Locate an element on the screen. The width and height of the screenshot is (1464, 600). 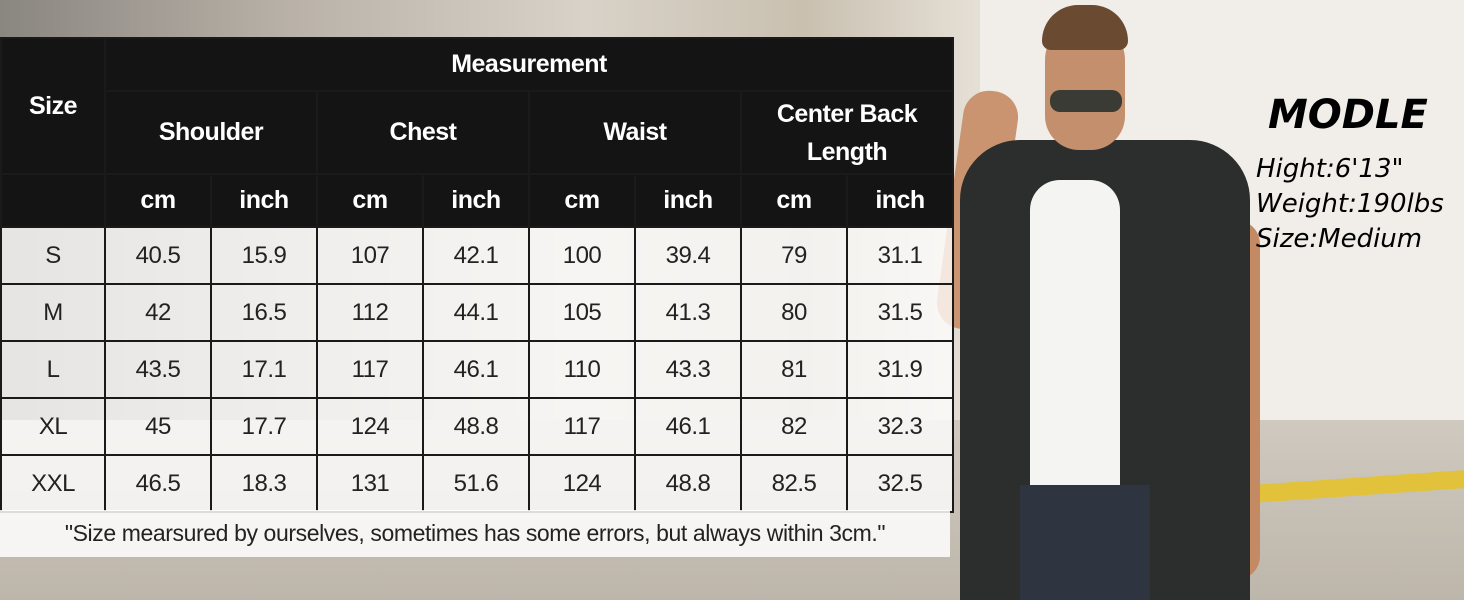
table-row: M 42 16.5 112 44.1 105 41.3 80 31.5 is located at coordinates (477, 312).